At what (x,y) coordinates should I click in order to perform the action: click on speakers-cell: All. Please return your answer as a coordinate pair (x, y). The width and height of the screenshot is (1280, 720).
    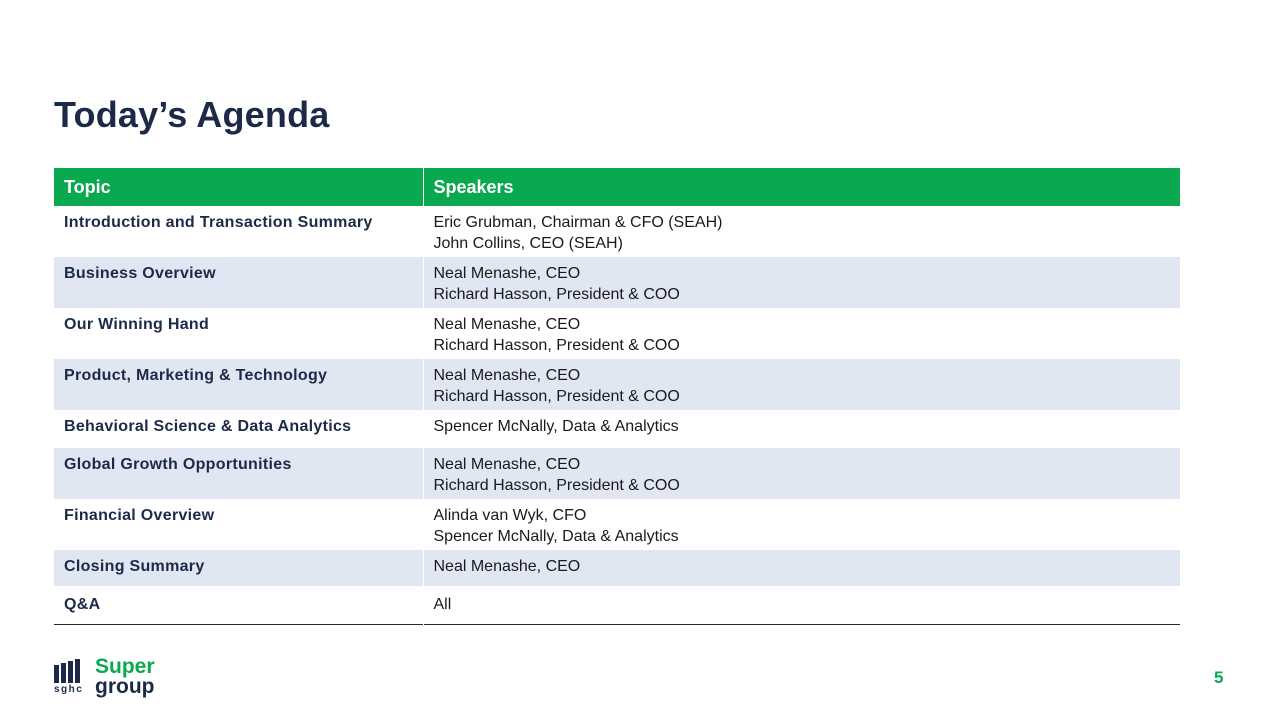
    Looking at the image, I should click on (801, 605).